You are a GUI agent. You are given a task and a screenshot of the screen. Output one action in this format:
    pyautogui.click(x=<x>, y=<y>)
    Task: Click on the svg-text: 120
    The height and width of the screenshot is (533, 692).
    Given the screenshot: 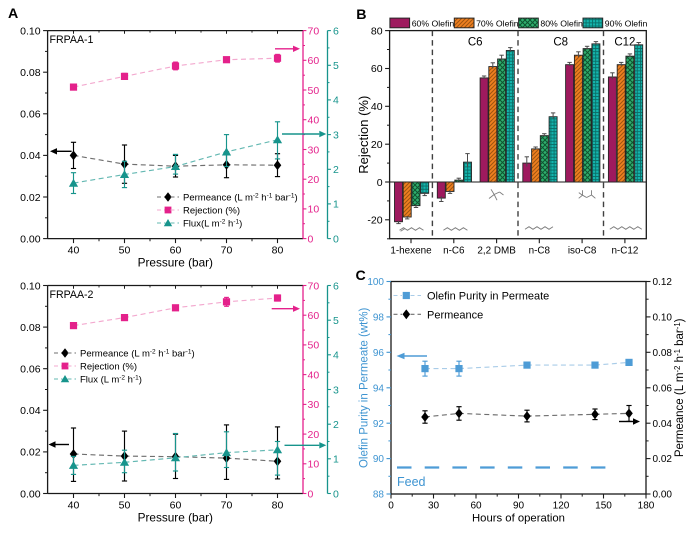 What is the action you would take?
    pyautogui.click(x=561, y=505)
    